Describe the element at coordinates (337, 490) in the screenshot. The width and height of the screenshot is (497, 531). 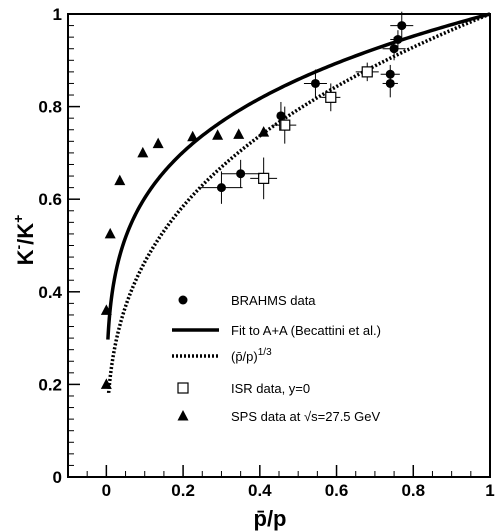
I see `x-tick-label: 0.6` at that location.